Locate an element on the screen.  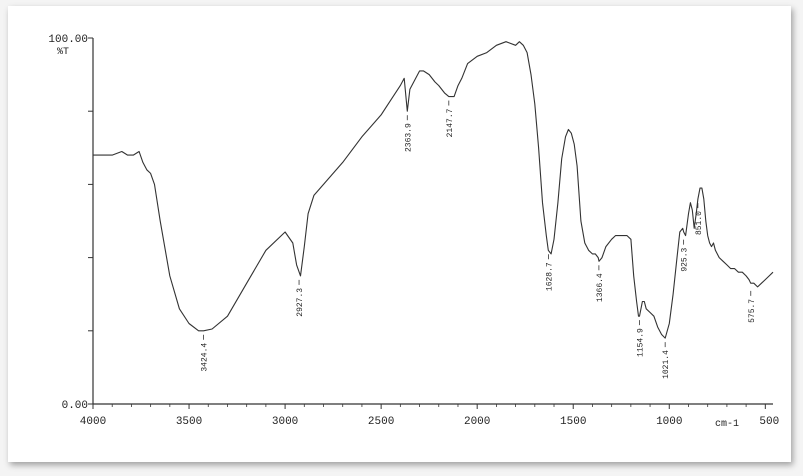
peak-annotation: 2927.3 is located at coordinates (300, 298).